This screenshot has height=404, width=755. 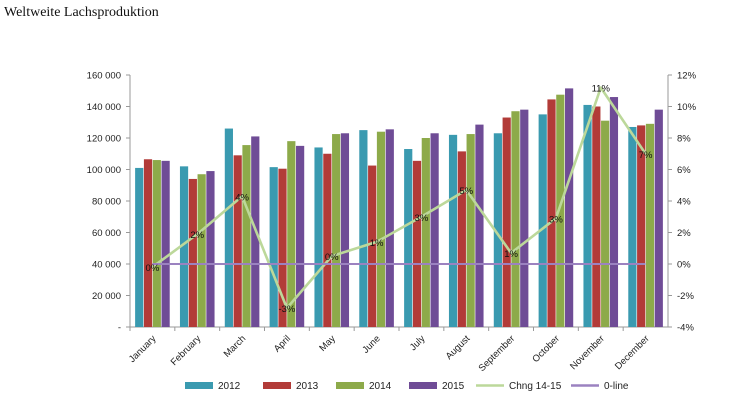 What do you see at coordinates (210, 249) in the screenshot?
I see `bar-2015-February` at bounding box center [210, 249].